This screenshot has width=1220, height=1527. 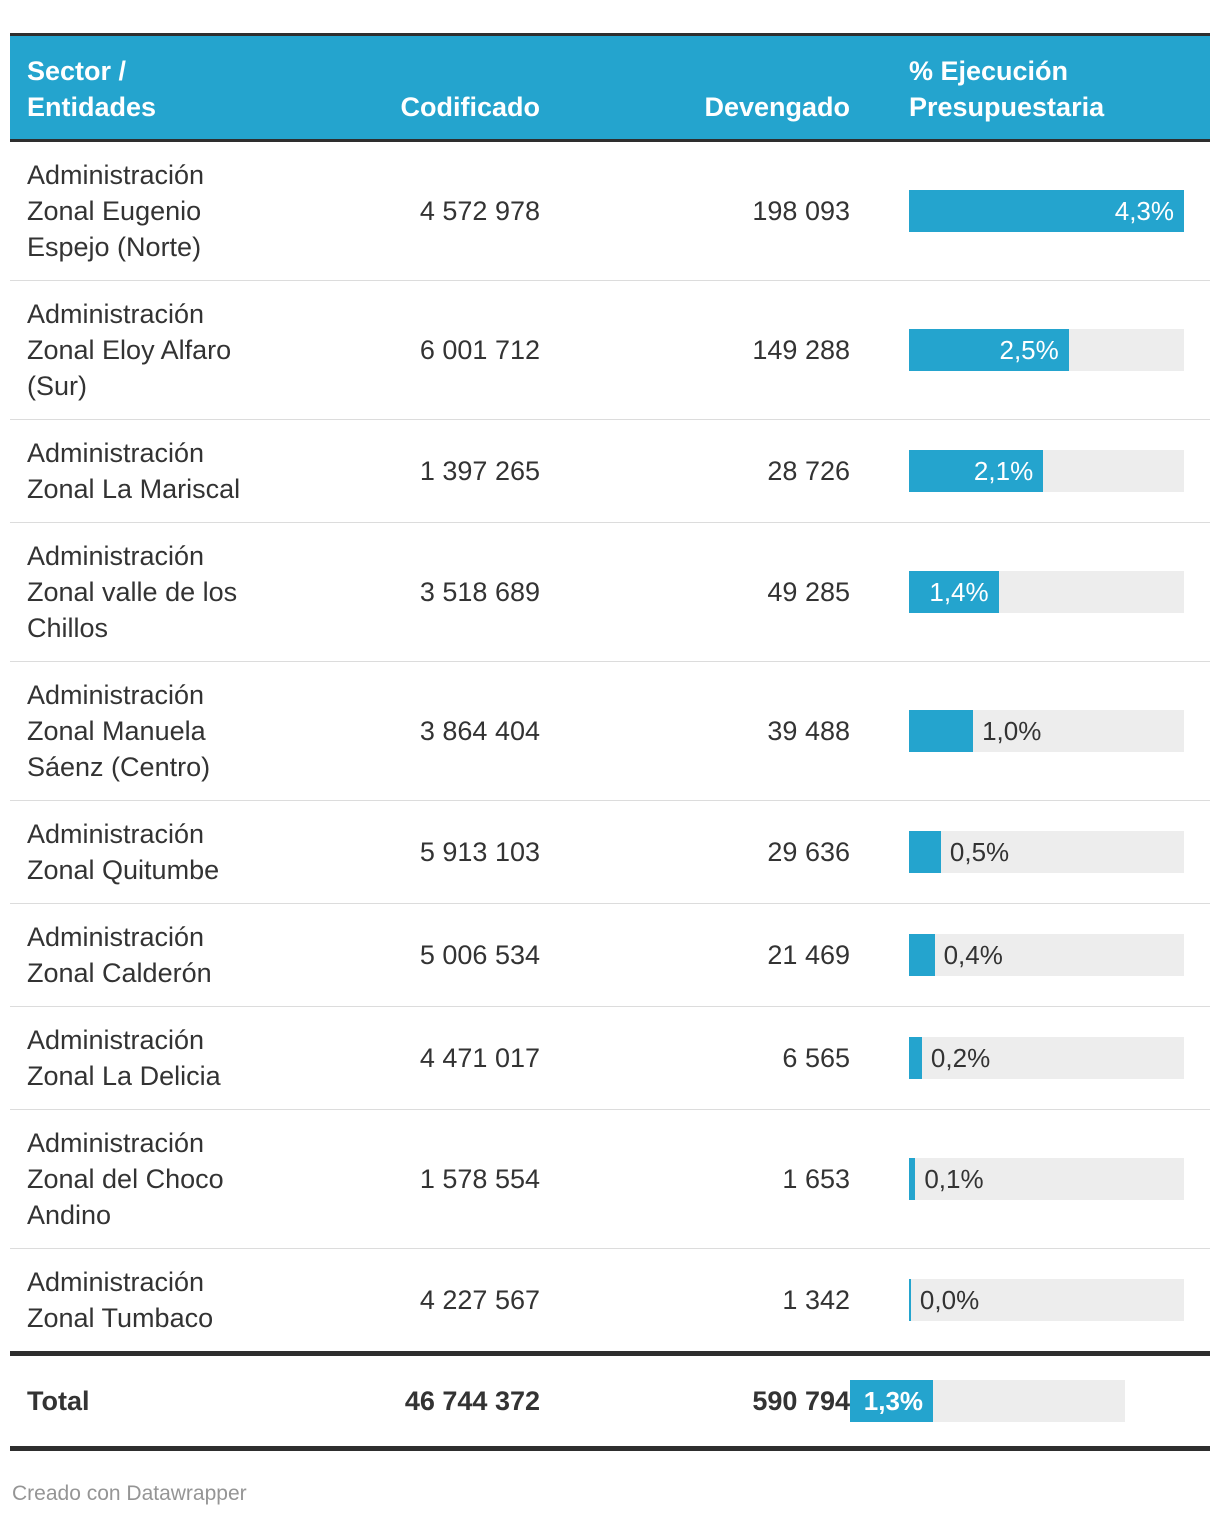 I want to click on execution-pct-label: 0,5%, so click(x=979, y=852).